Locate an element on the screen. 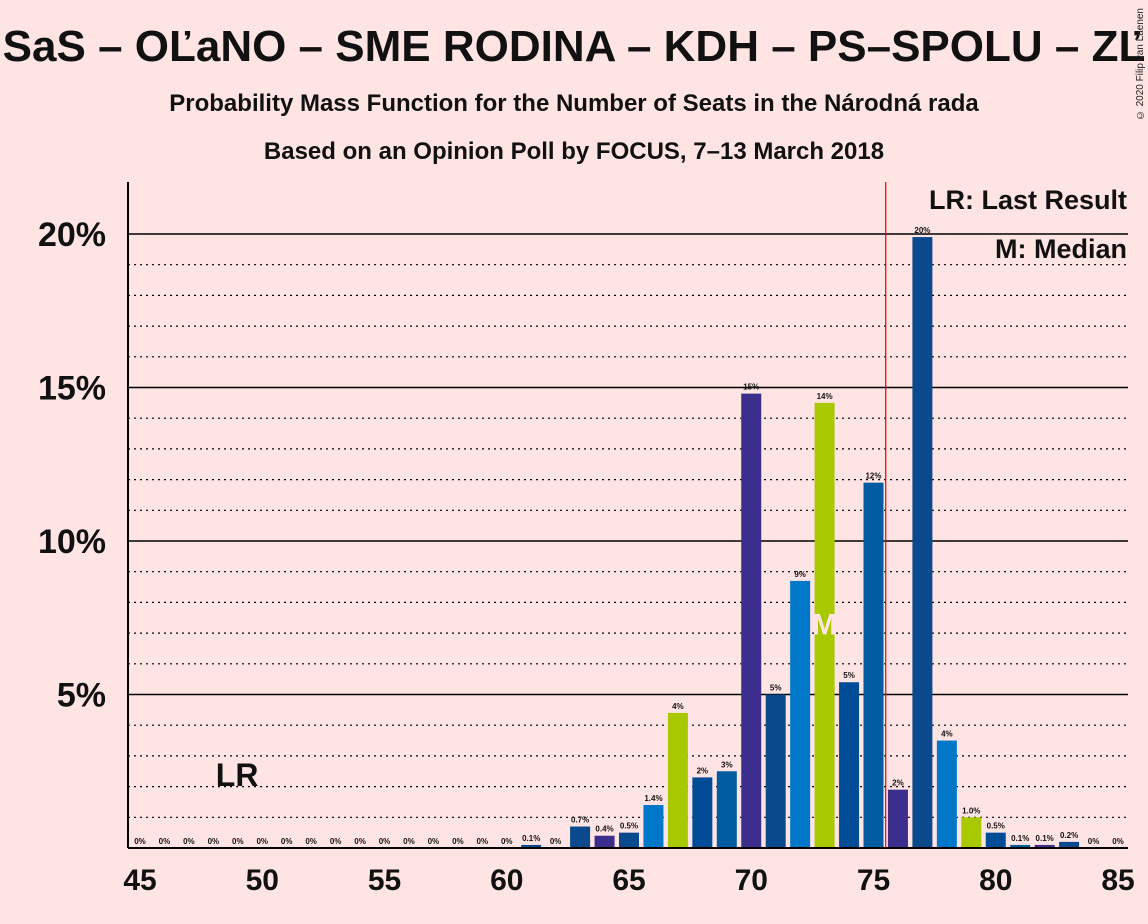 This screenshot has height=924, width=1148. bar-label-seat-55: 0% is located at coordinates (385, 841).